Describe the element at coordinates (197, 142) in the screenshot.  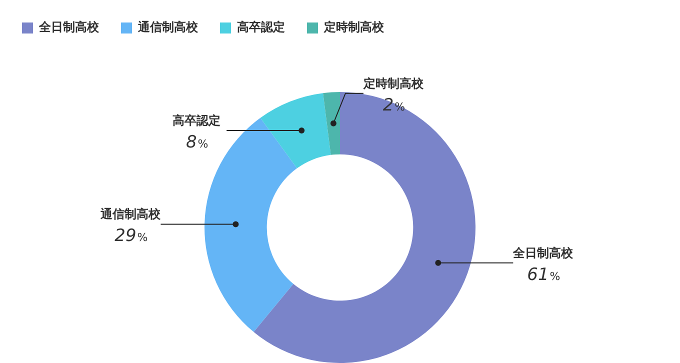
I see `data-label: 8%` at that location.